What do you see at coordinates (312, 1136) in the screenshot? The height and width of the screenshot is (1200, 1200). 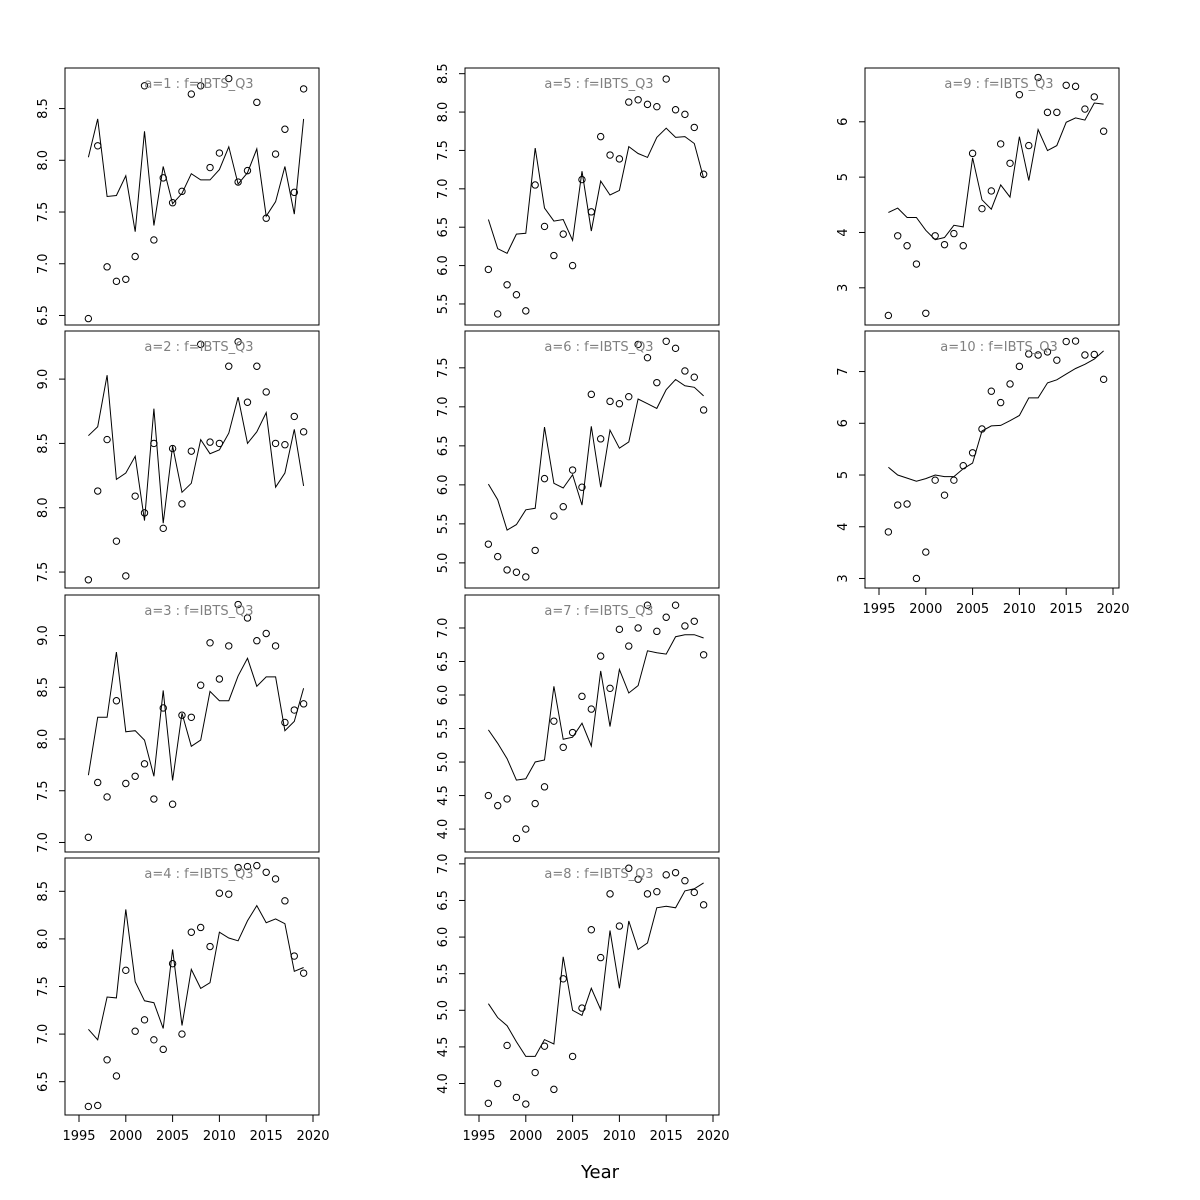 I see `x-tick-label: 2020` at bounding box center [312, 1136].